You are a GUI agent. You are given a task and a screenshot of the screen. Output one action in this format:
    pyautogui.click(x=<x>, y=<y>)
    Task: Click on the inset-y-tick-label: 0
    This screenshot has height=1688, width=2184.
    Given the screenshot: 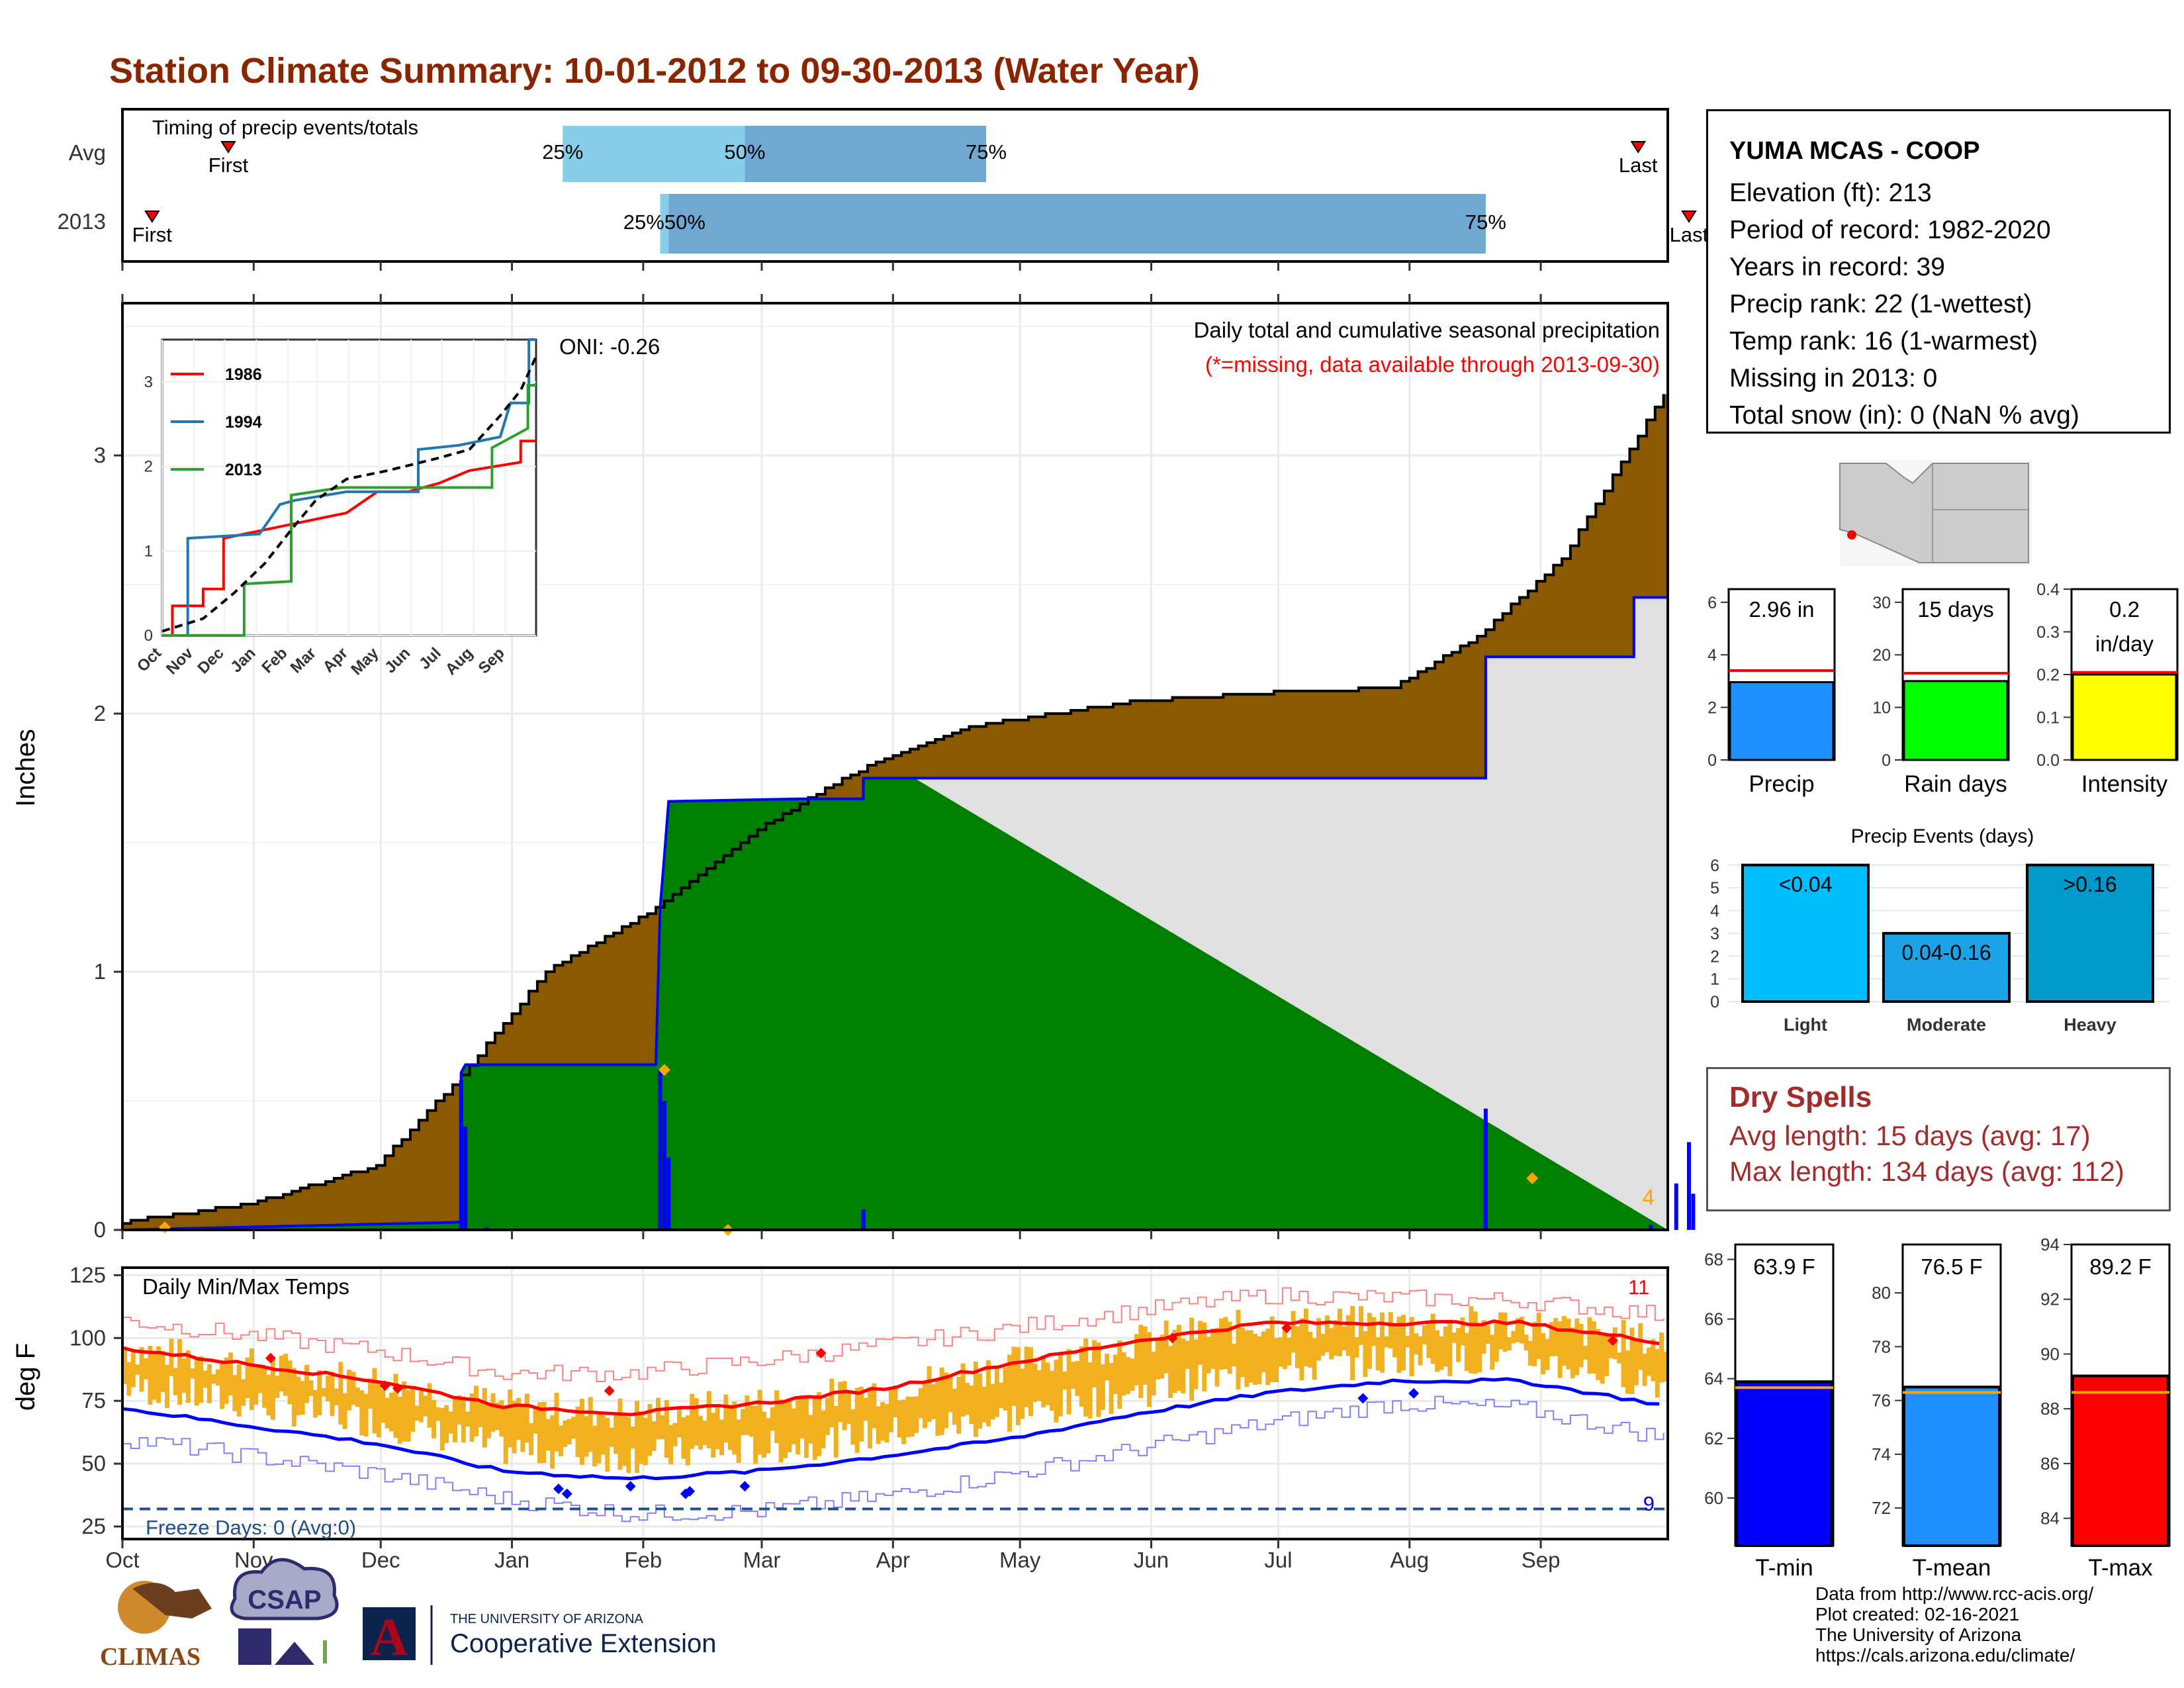 What is the action you would take?
    pyautogui.click(x=148, y=636)
    